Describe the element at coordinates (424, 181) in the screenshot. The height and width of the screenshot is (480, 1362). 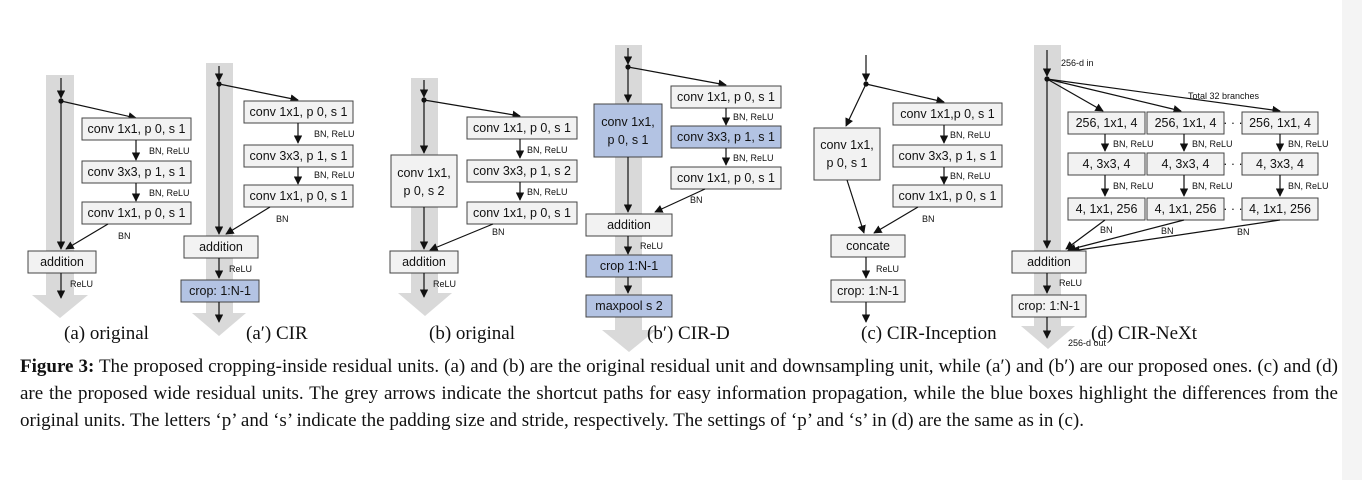
I see `shortcut-conv-box` at that location.